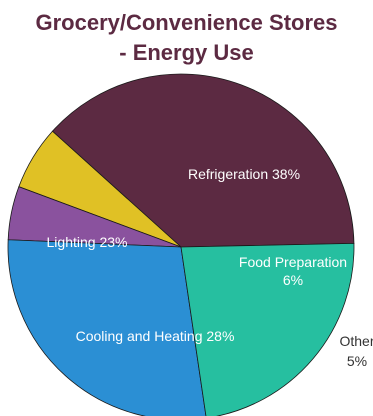 This screenshot has width=373, height=416. What do you see at coordinates (357, 361) in the screenshot?
I see `slice-label-2-value: 5%` at bounding box center [357, 361].